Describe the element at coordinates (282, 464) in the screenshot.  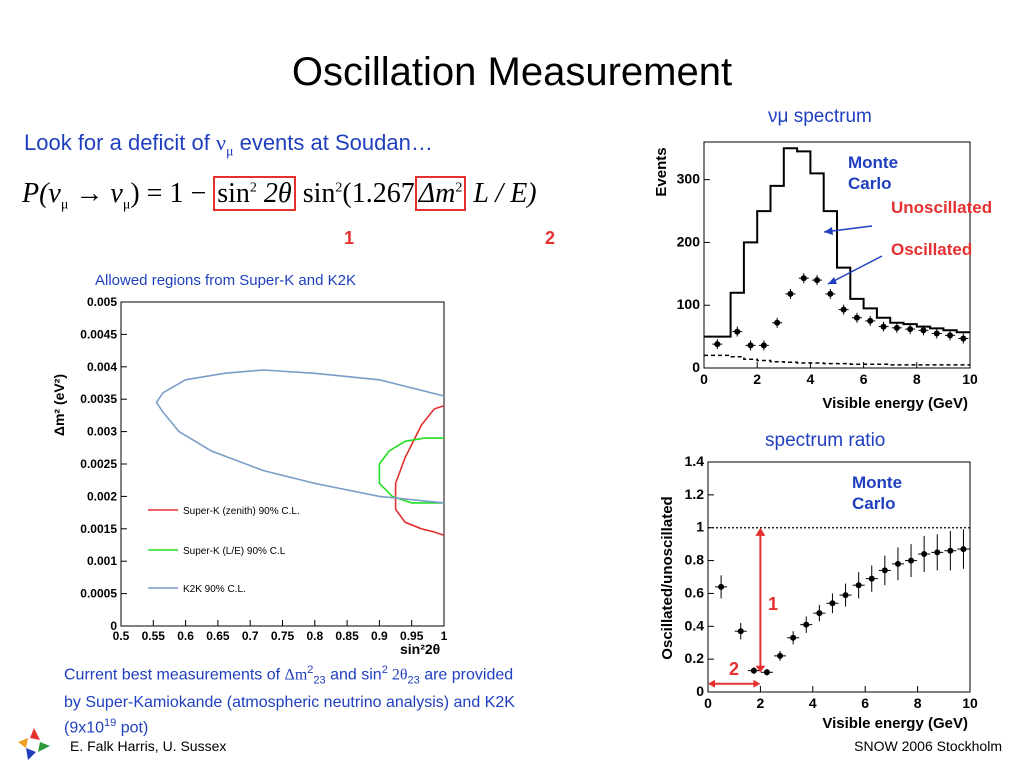
I see `allowed-plot-frame` at that location.